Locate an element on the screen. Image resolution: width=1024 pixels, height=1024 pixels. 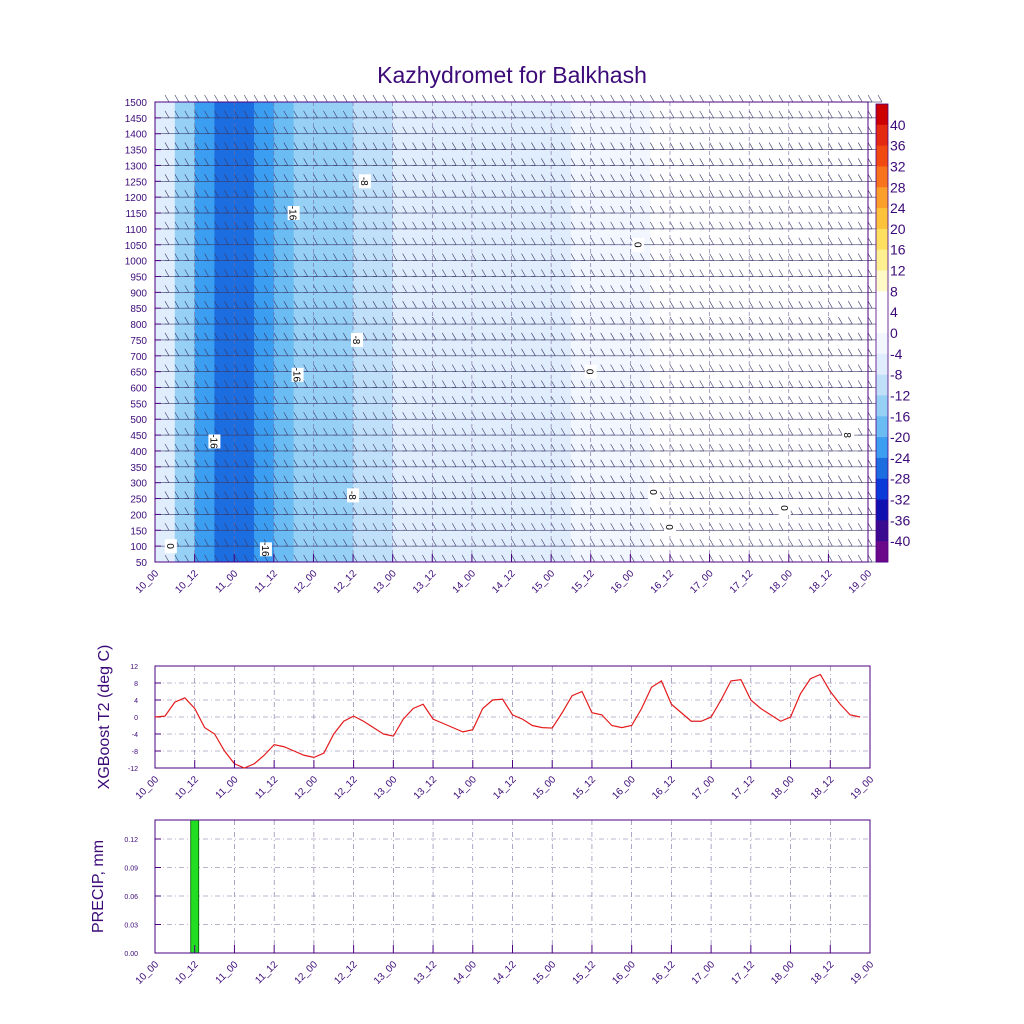
bar-x-tick-label: 12_12 is located at coordinates (346, 973).